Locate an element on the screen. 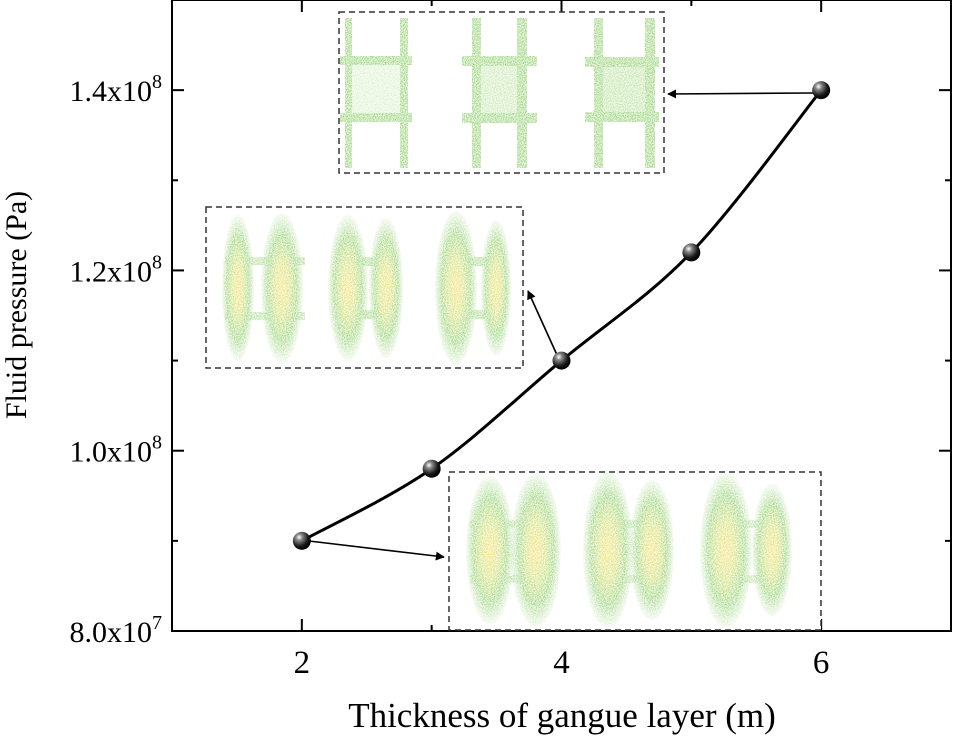  y-tick-label: 1.0x10⁸ is located at coordinates (116, 450).